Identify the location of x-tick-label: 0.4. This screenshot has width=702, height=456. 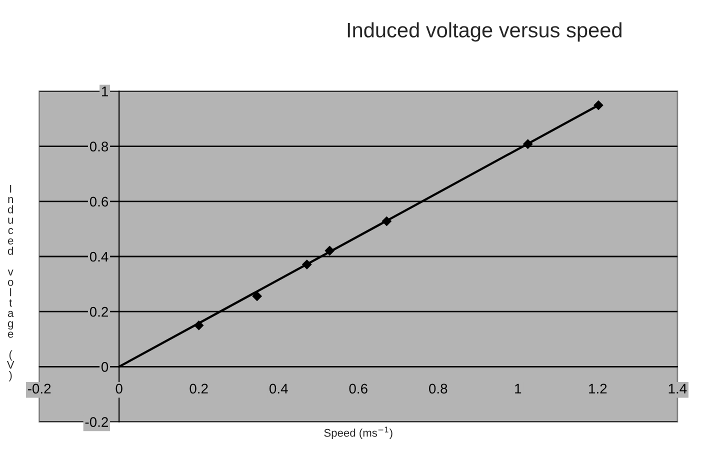
(278, 389).